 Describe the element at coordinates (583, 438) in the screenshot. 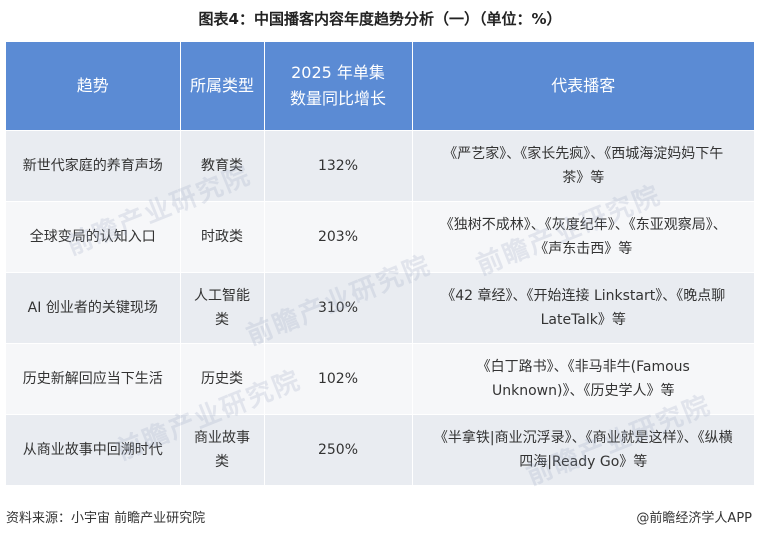

I see `cell-rep-line1: 《半拿铁|商业沉浮录》、《商业就是这样》、《纵横` at that location.